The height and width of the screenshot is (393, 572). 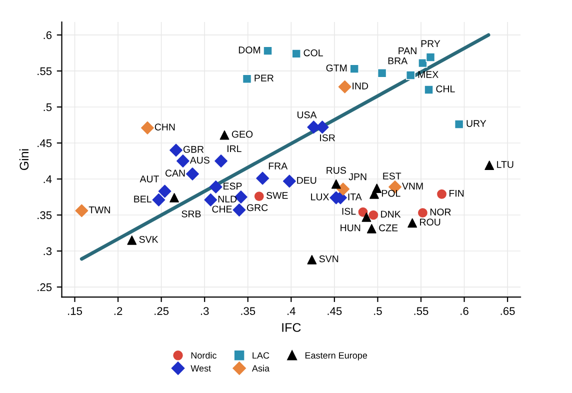 I want to click on annotation: FIN, so click(x=456, y=193).